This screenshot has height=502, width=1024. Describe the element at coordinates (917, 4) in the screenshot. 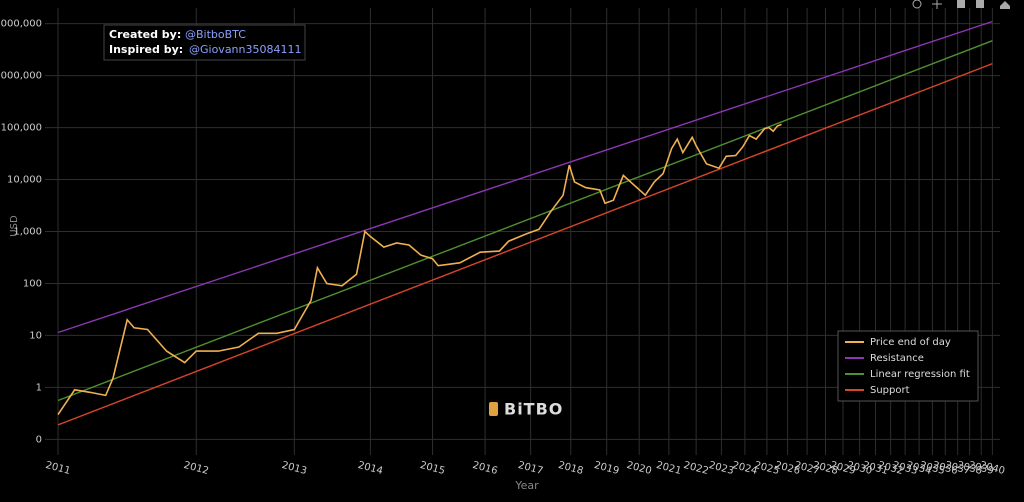

I see `zoom-icon` at that location.